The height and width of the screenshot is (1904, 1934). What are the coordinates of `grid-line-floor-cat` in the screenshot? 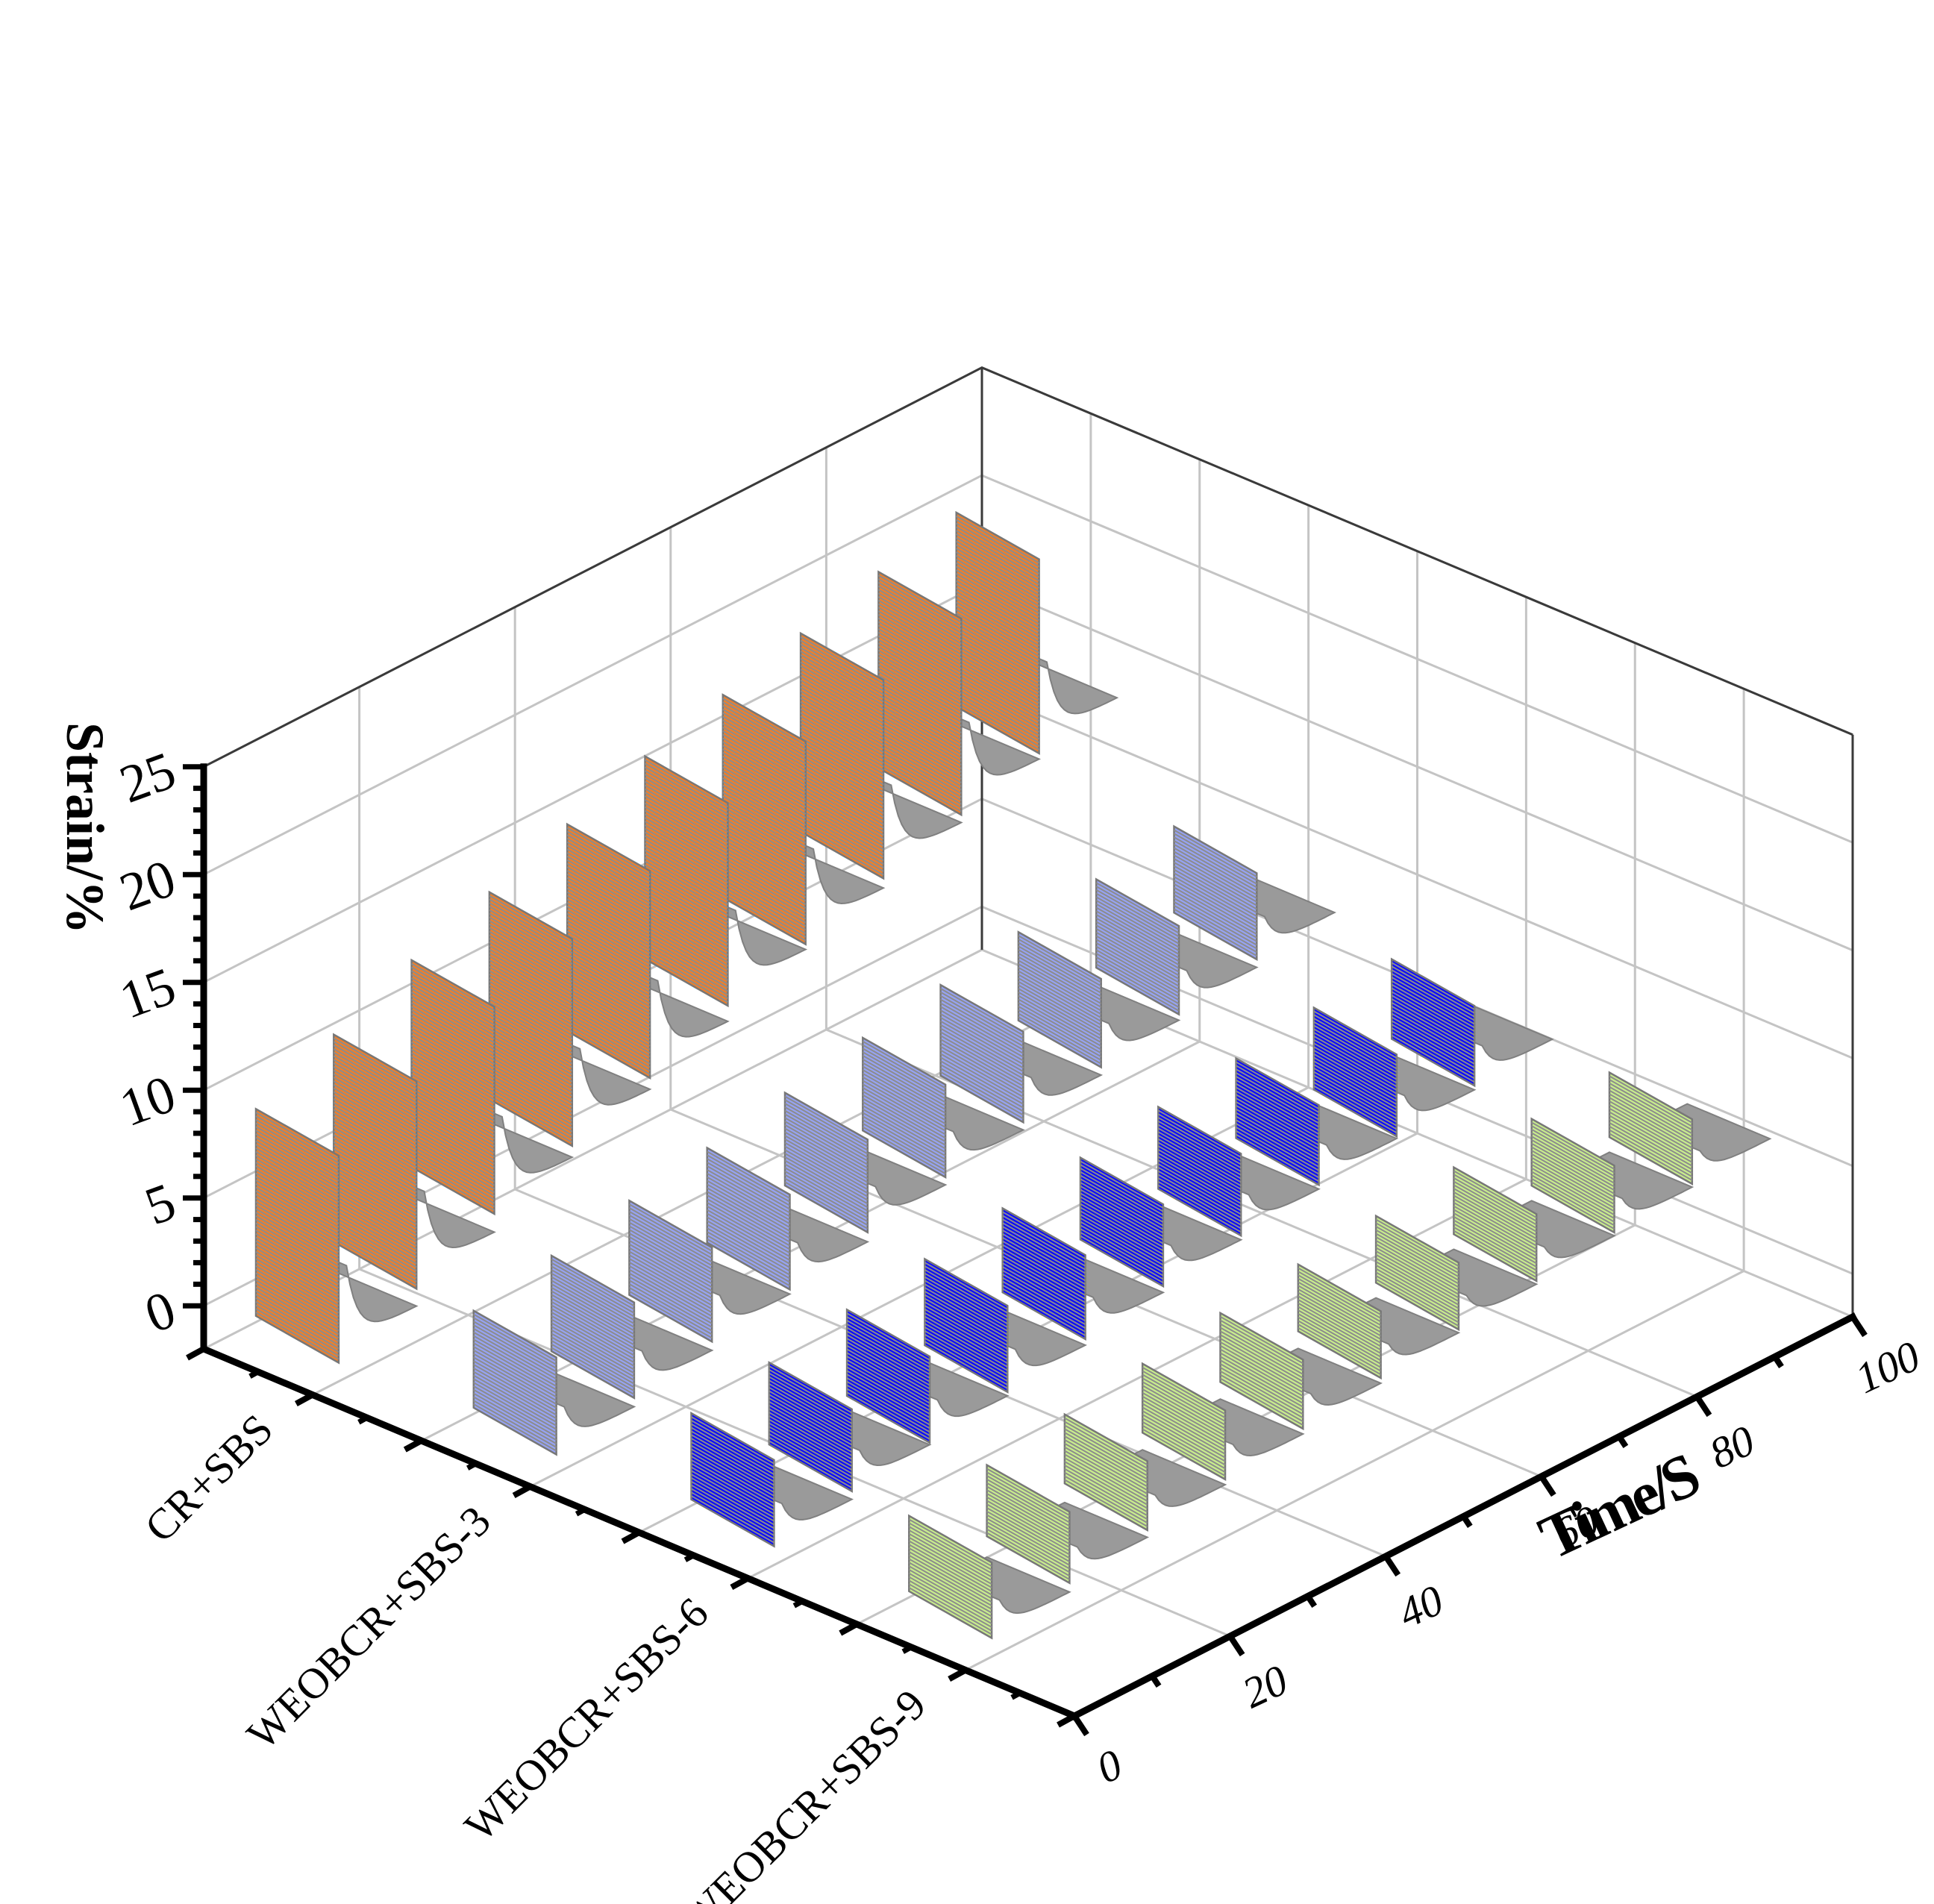 It's located at (1354, 1470).